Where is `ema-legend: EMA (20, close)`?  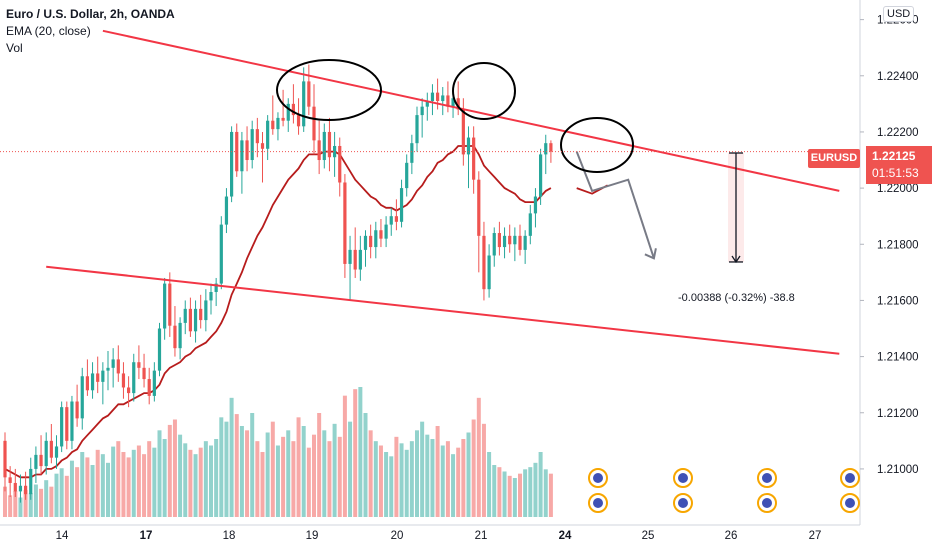
ema-legend: EMA (20, close) is located at coordinates (48, 31).